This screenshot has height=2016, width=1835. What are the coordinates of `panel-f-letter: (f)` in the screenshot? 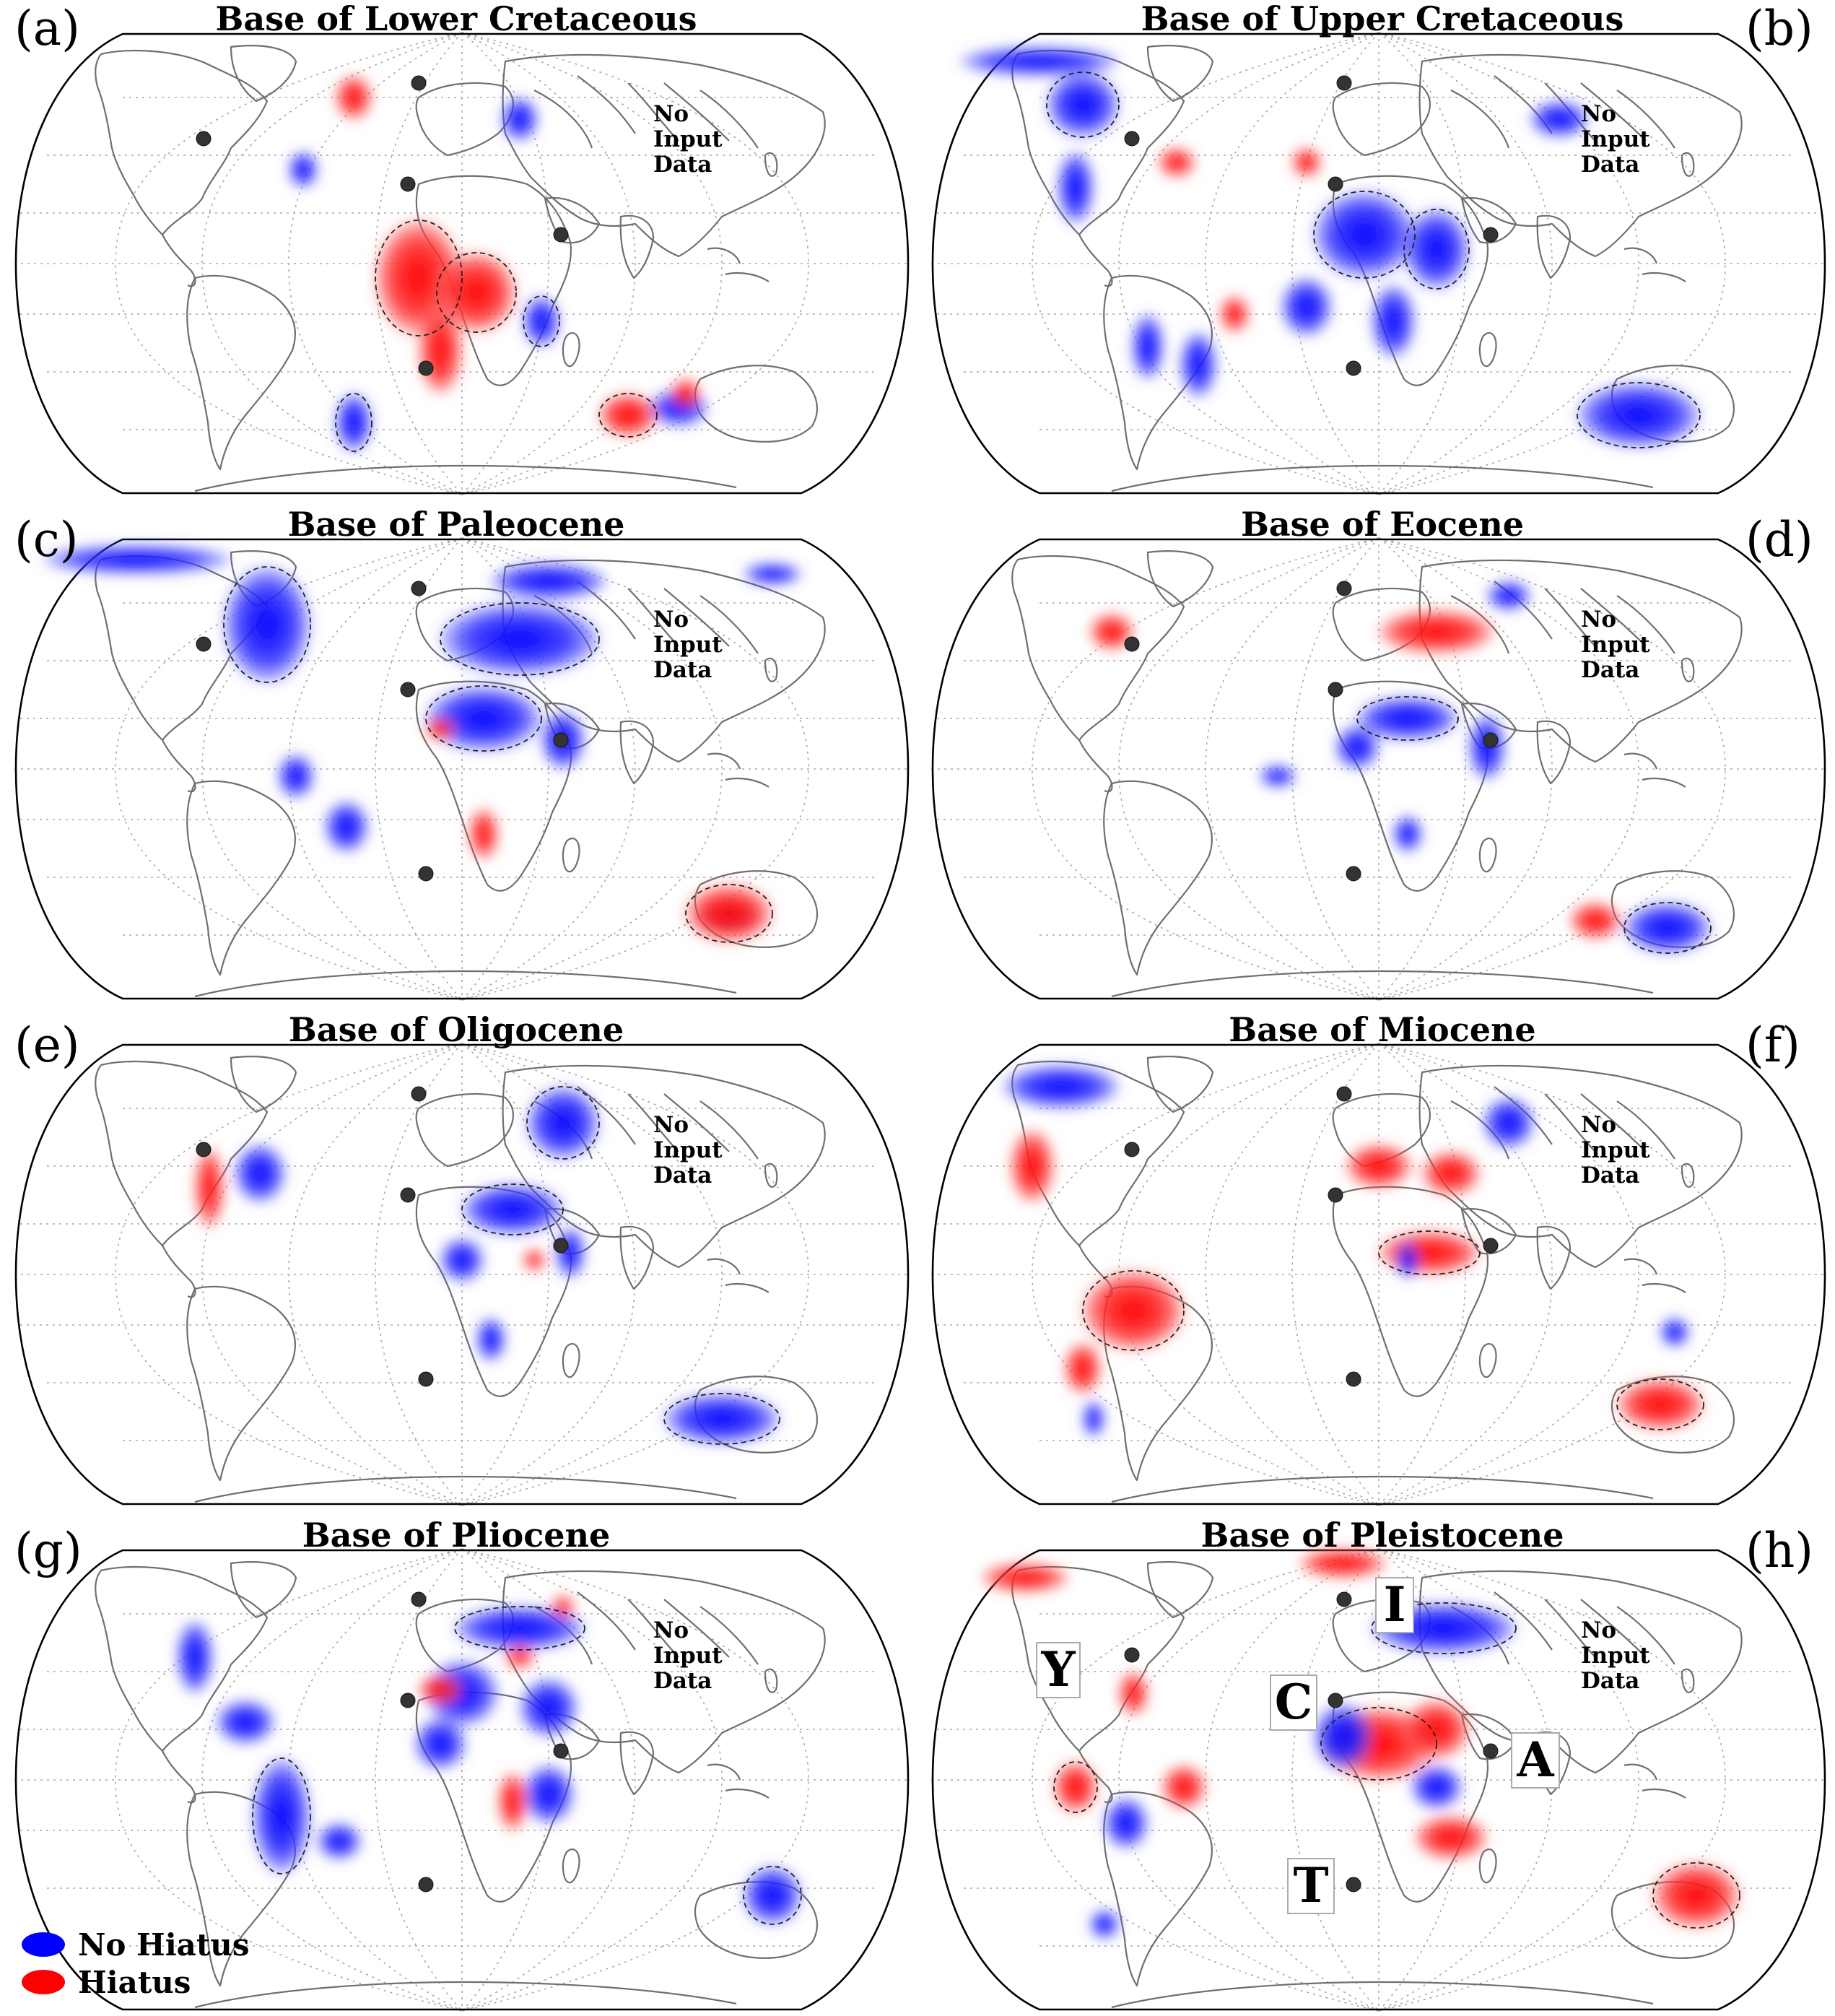 It's located at (1773, 1045).